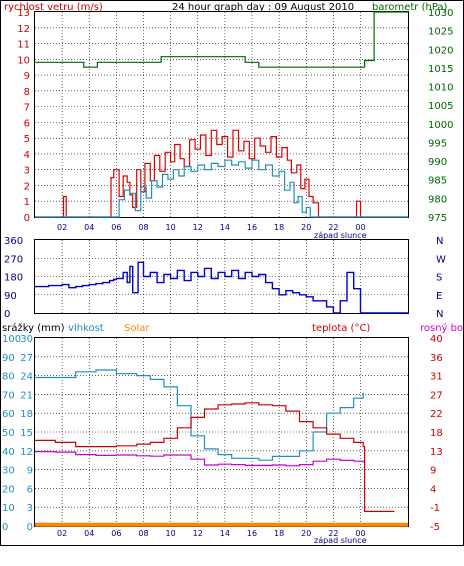 This screenshot has height=566, width=464. I want to click on solar-legend: Solar, so click(137, 328).